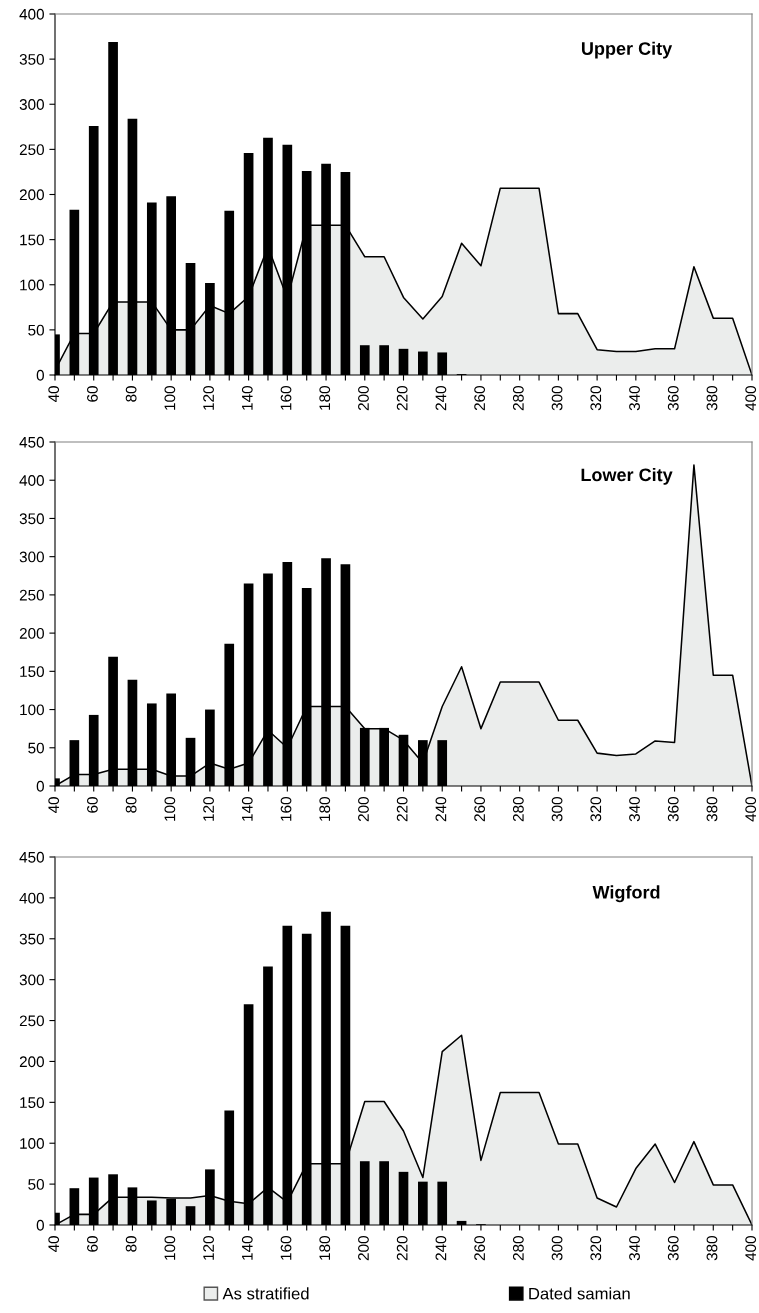  I want to click on text: Upper City, so click(627, 50).